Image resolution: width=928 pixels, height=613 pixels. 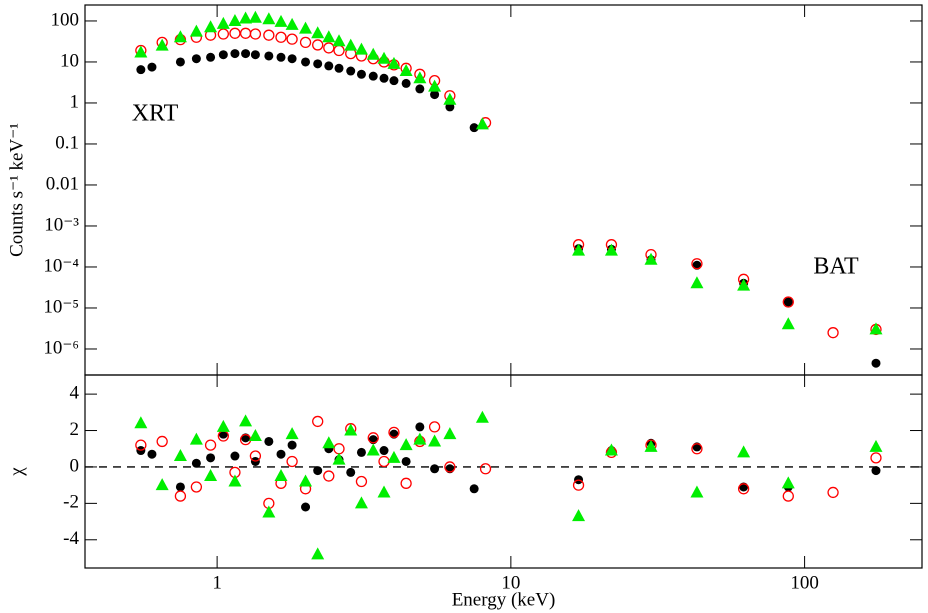 I want to click on y-tick-label: 0.01, so click(x=62, y=183).